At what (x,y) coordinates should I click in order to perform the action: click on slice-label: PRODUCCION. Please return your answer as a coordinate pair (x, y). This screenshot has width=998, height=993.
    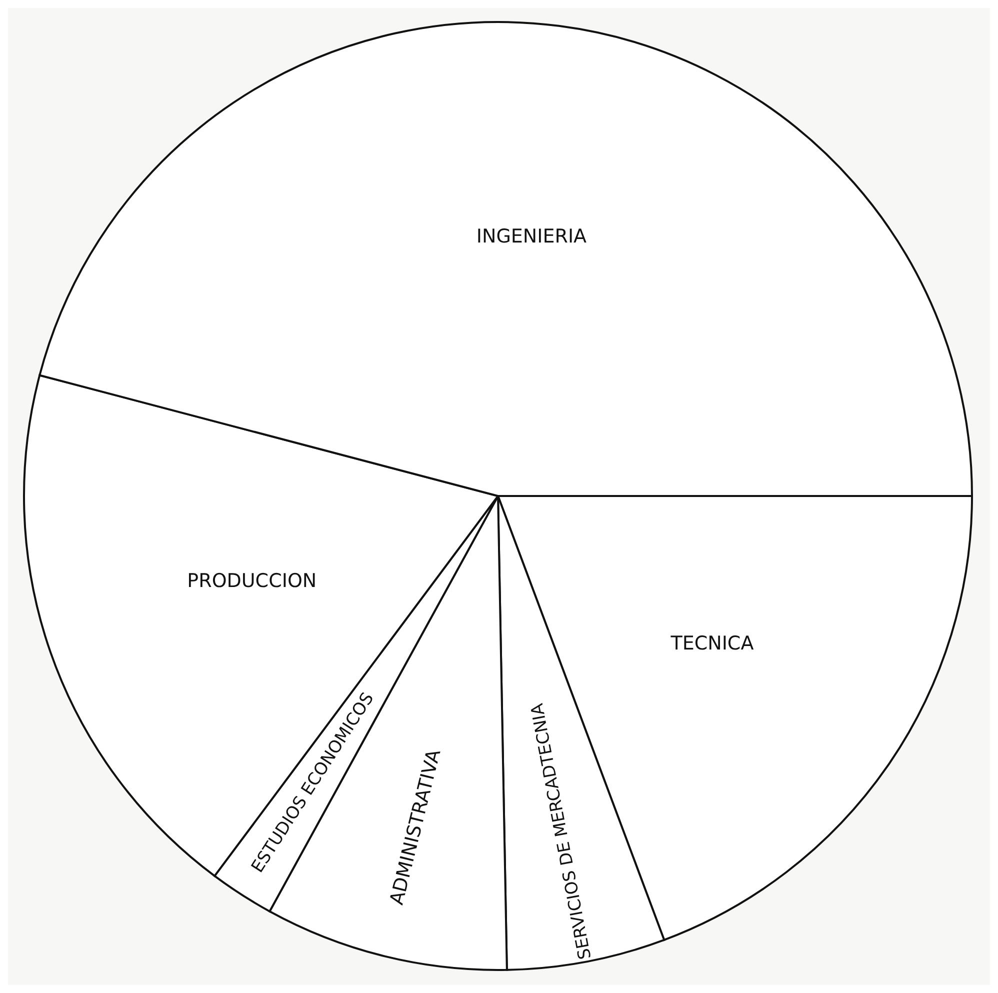
    Looking at the image, I should click on (252, 581).